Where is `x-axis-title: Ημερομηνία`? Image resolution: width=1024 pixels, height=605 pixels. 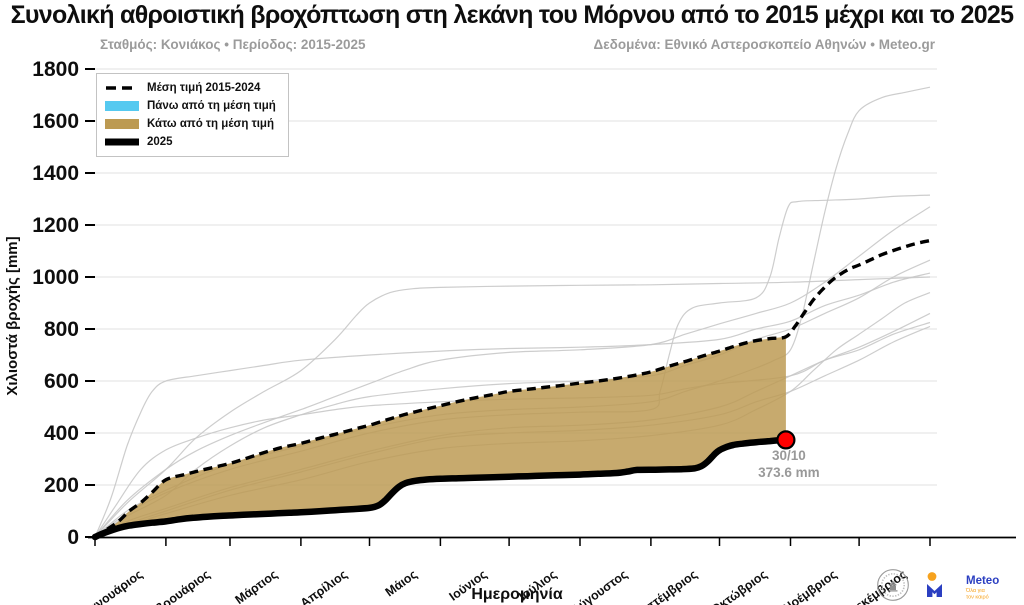
x-axis-title: Ημερομηνία is located at coordinates (517, 594).